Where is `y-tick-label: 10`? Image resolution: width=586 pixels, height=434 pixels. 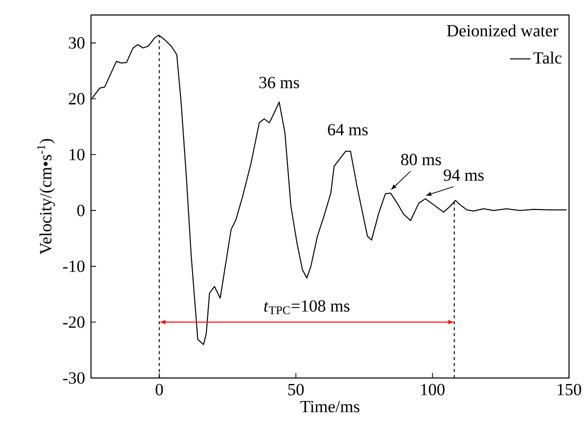 y-tick-label: 10 is located at coordinates (77, 154).